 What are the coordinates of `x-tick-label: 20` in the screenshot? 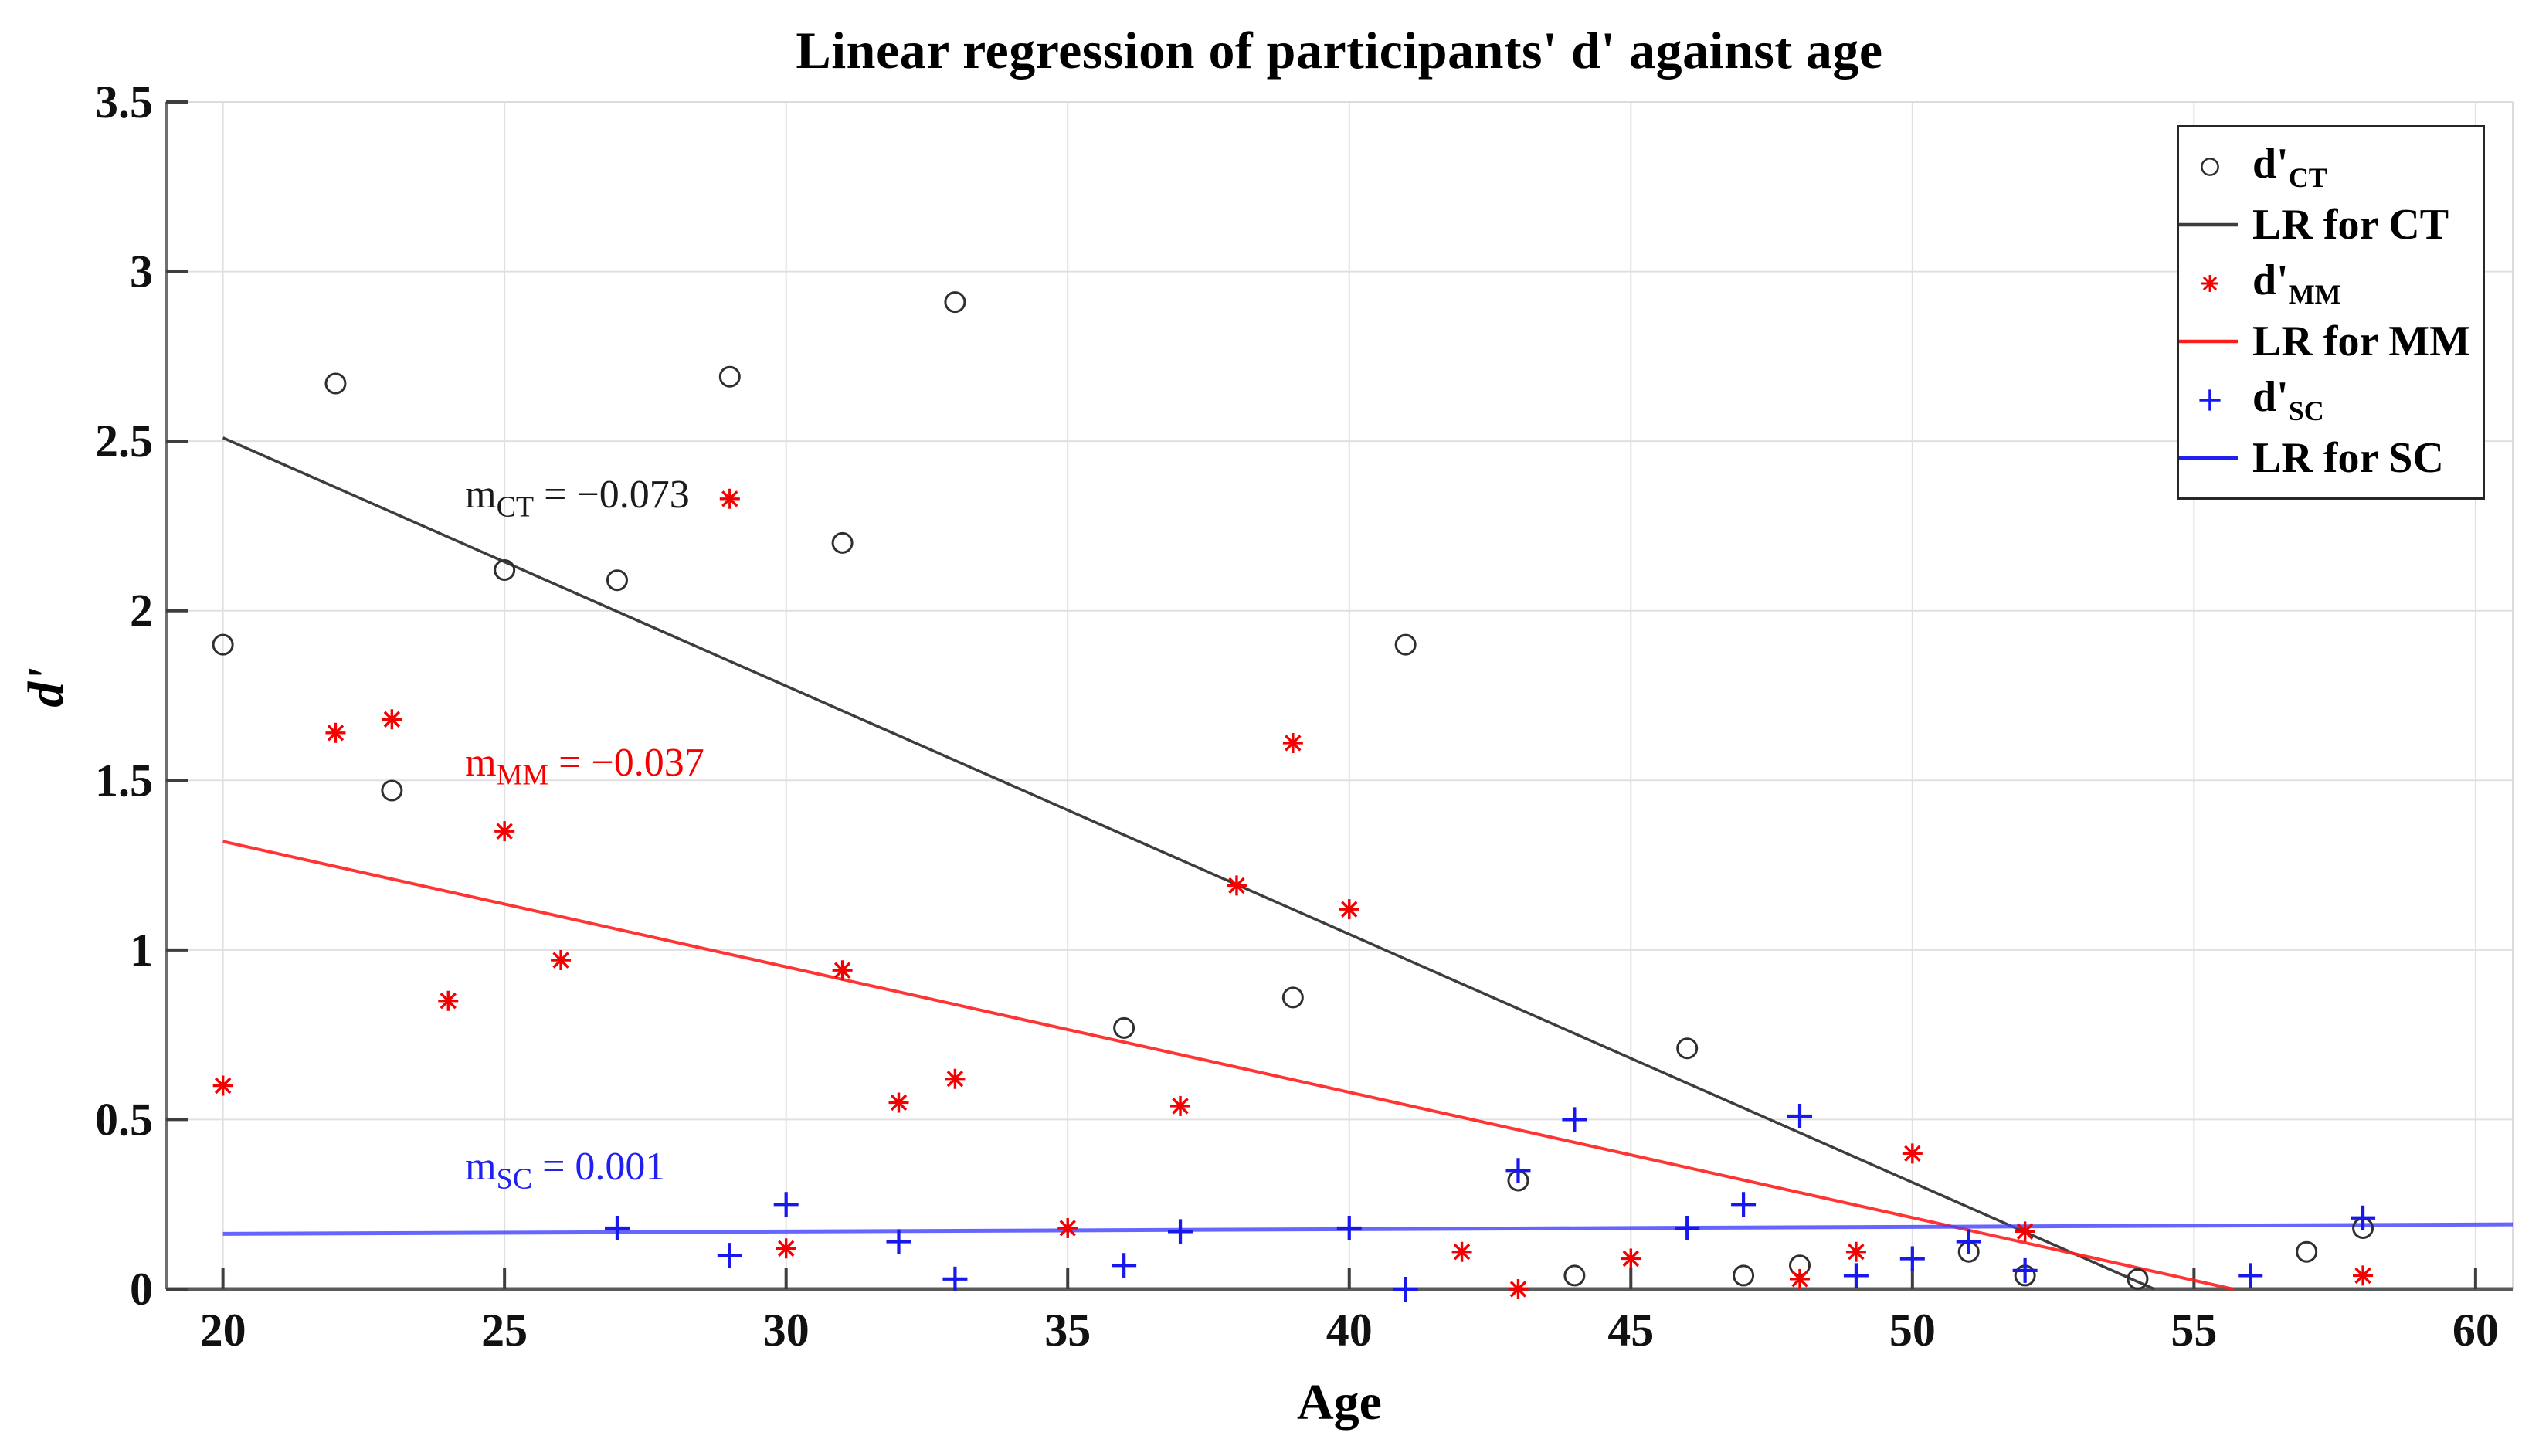 It's located at (223, 1330).